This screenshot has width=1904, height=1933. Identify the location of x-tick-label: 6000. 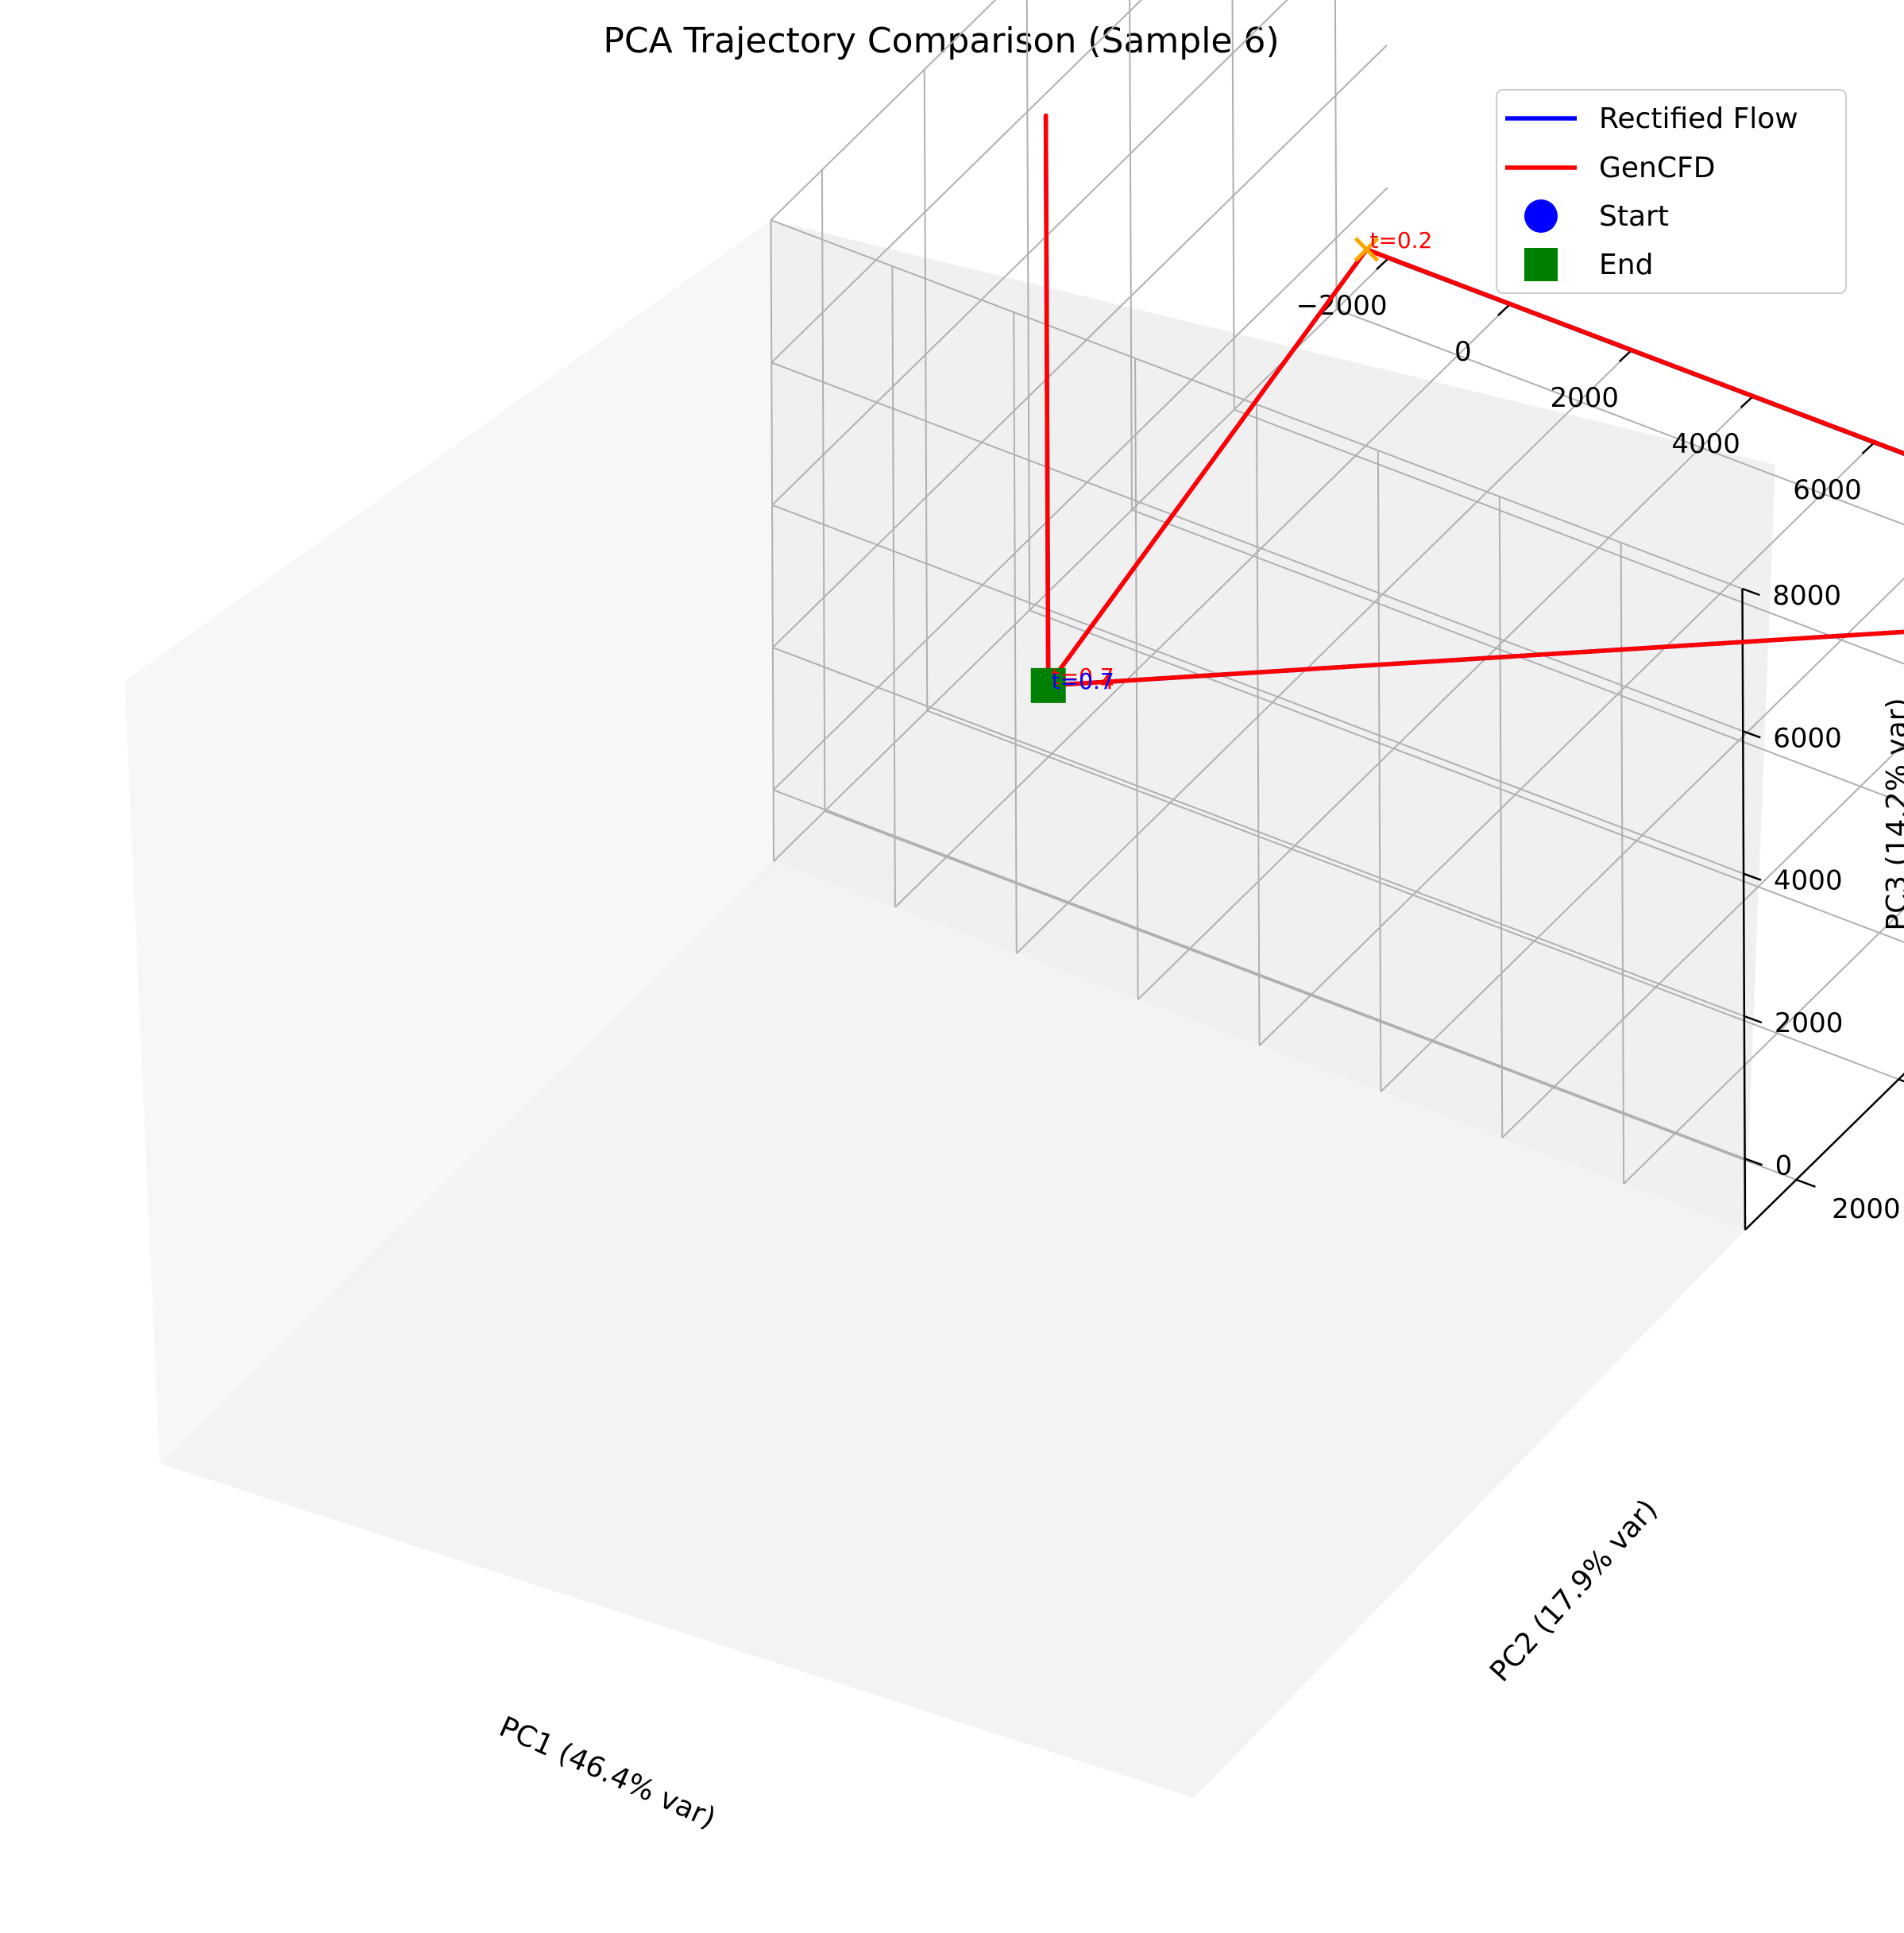
(1827, 490).